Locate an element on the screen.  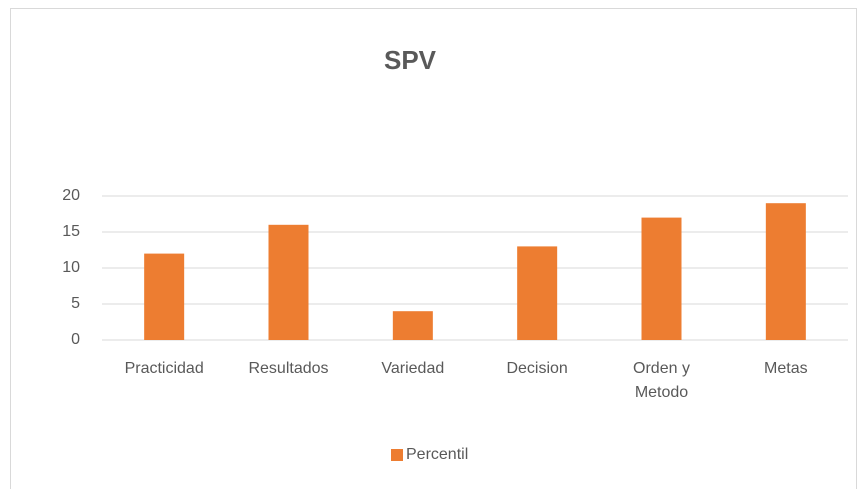
chart-title: SPV is located at coordinates (410, 60).